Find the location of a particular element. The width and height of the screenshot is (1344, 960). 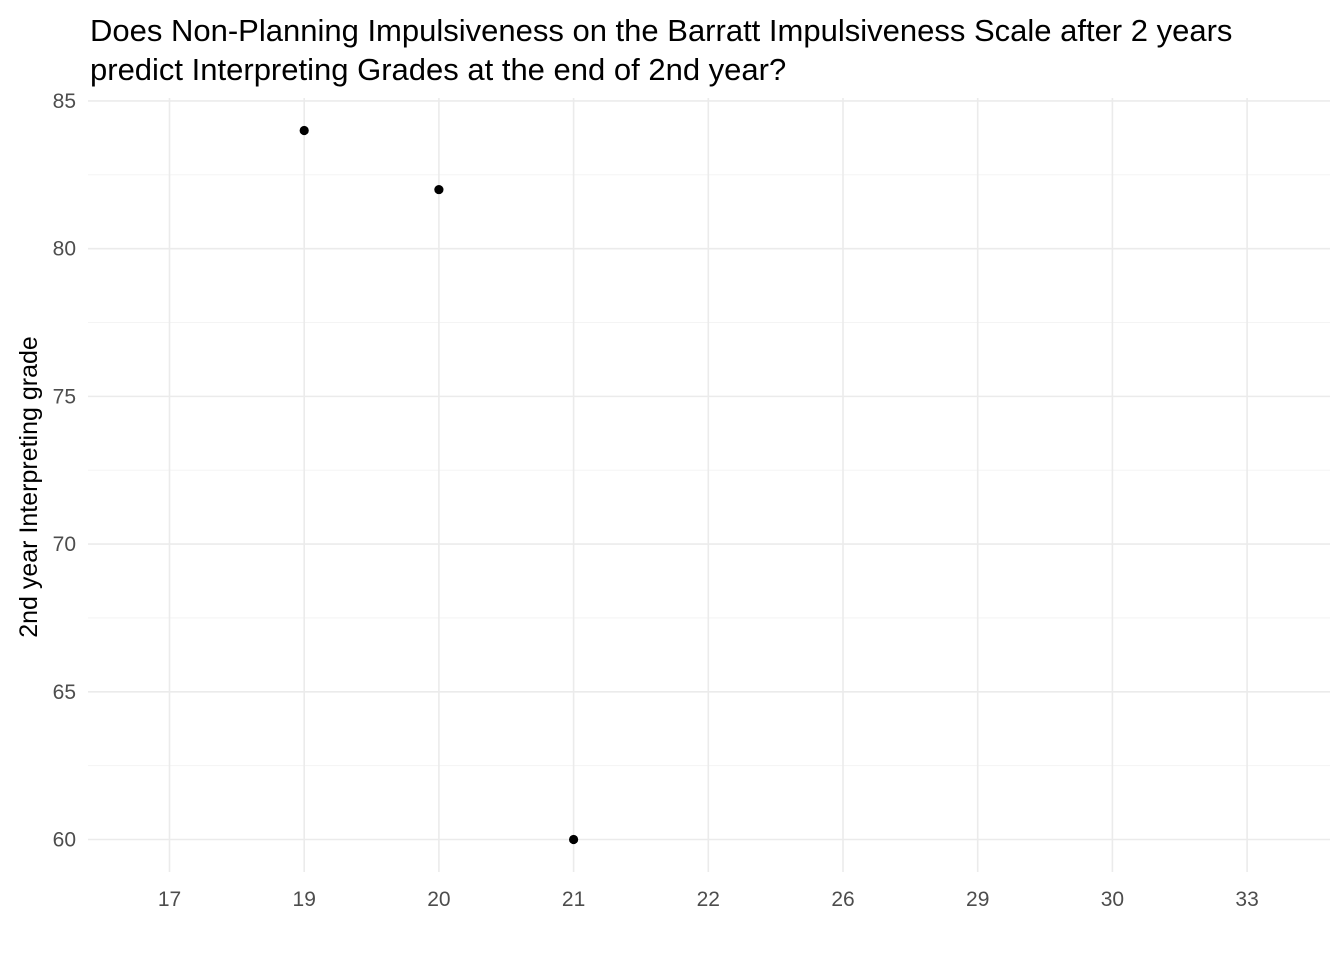

y-axis-title: 2nd year Interpreting grade is located at coordinates (29, 487).